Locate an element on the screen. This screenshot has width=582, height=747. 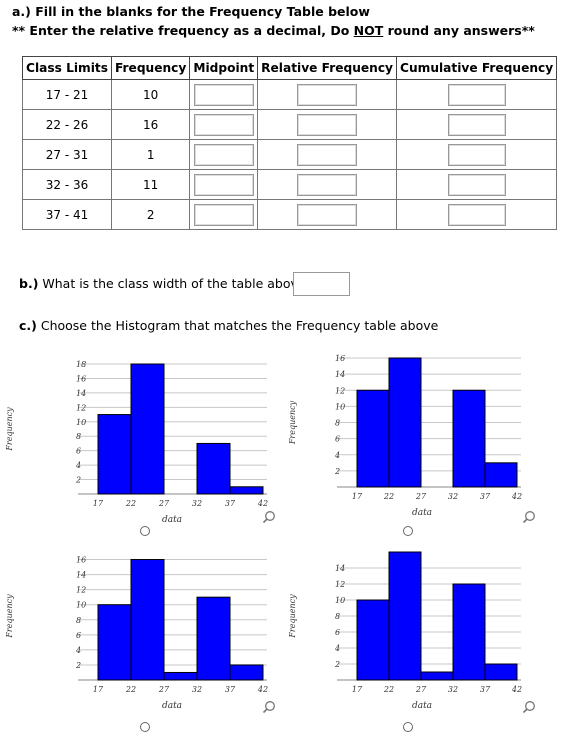
frequency-cell: 2 is located at coordinates (150, 214).